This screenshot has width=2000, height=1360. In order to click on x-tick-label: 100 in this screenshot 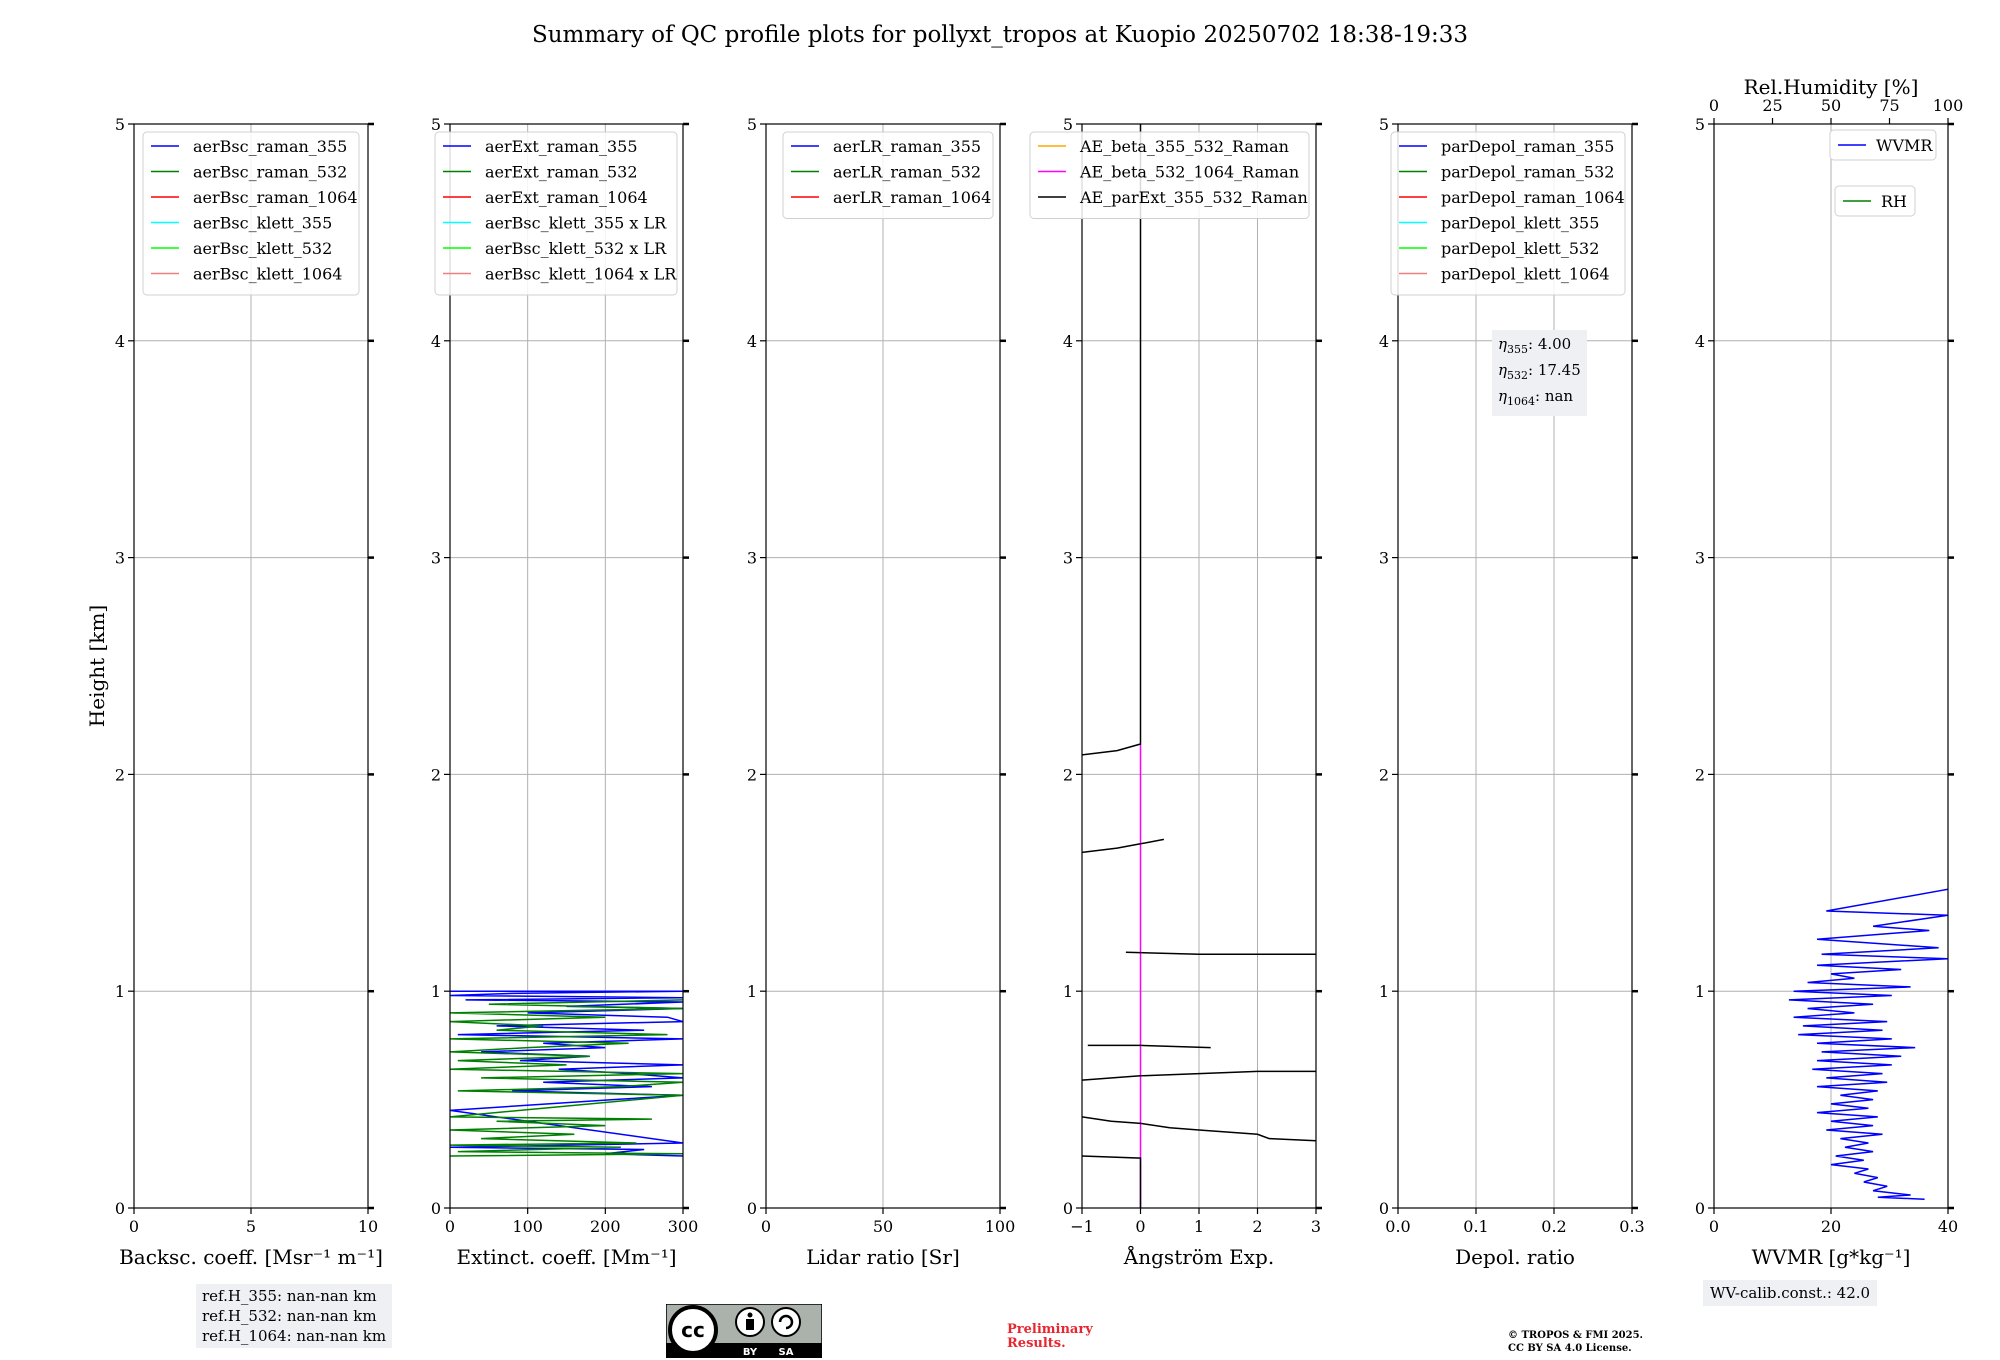, I will do `click(527, 1226)`.